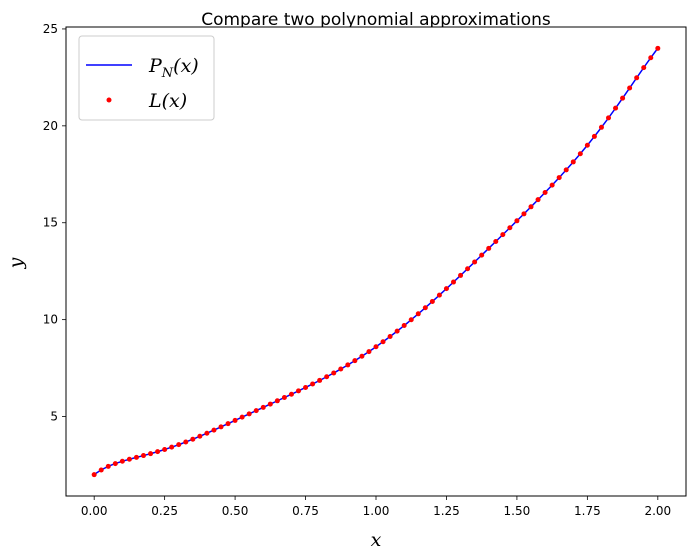 The image size is (696, 559). I want to click on legend-label-pn: PN(x), so click(173, 68).